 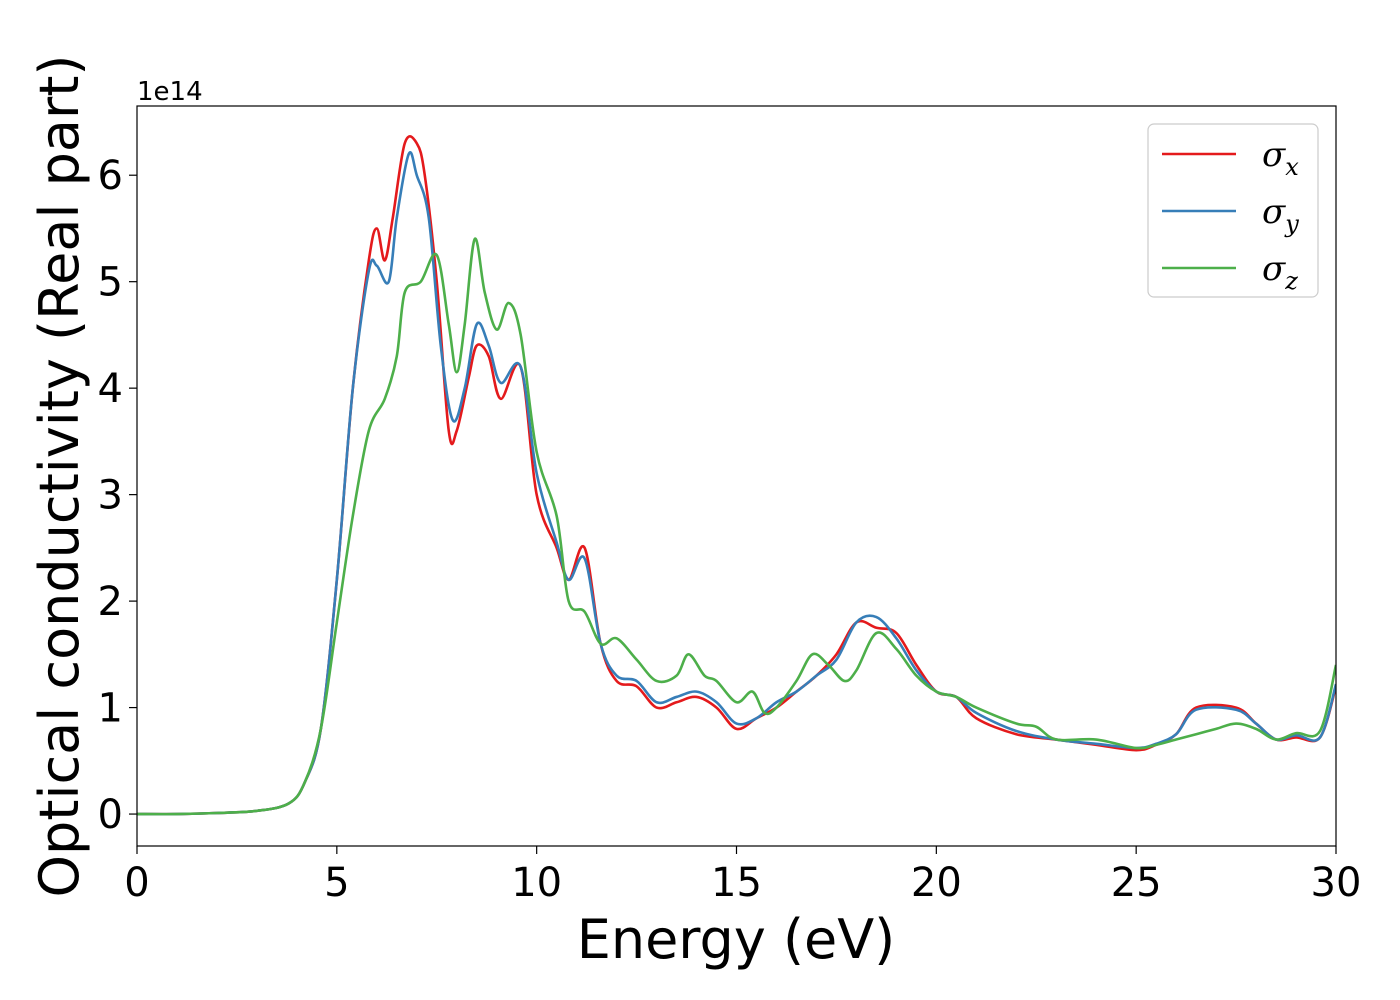 I want to click on x-tick-label: 5, so click(x=336, y=883).